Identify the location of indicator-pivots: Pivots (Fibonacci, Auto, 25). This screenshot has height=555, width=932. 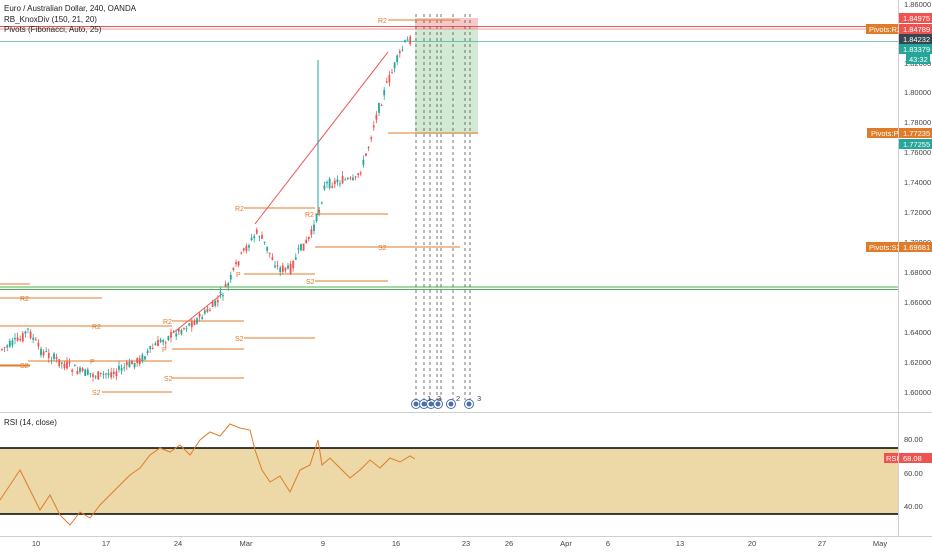
(53, 29).